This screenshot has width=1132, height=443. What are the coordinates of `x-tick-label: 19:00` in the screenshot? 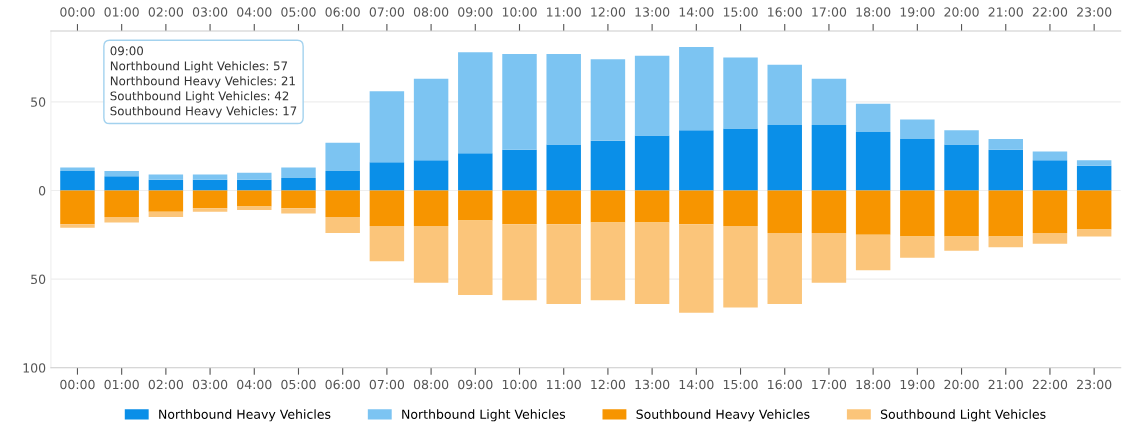 It's located at (917, 384).